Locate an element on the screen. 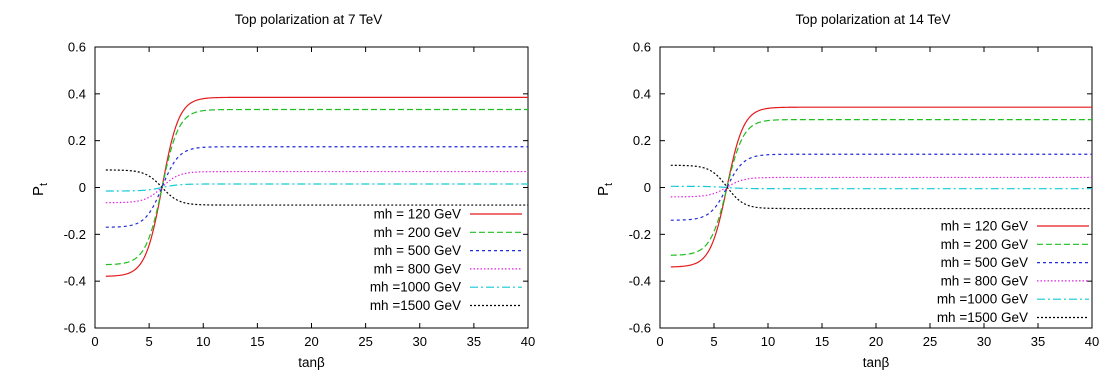 Image resolution: width=1107 pixels, height=383 pixels. chart-title: Top polarization at 14 TeV is located at coordinates (872, 19).